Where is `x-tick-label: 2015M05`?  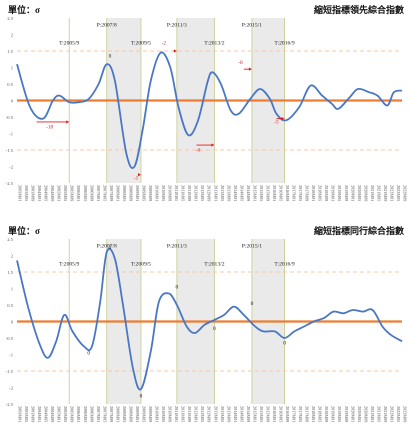
x-tick-label: 2015M05 is located at coordinates (261, 193).